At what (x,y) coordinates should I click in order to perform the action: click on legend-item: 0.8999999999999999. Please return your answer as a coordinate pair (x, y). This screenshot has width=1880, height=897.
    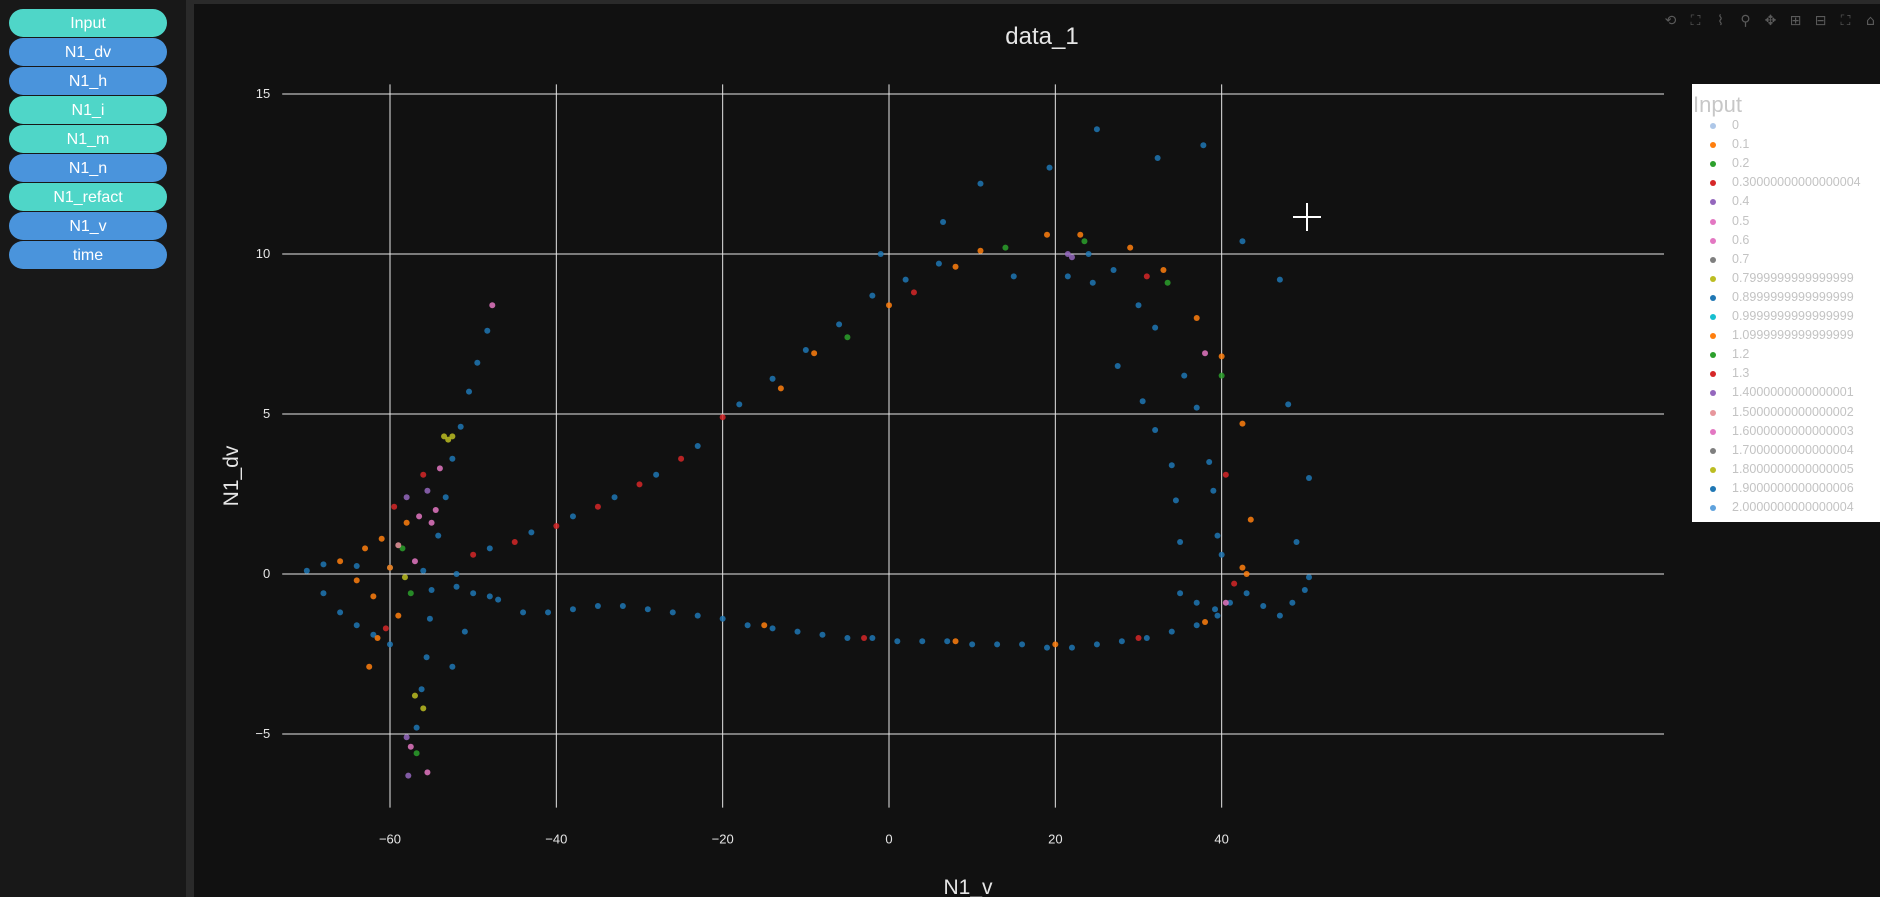
    Looking at the image, I should click on (1786, 298).